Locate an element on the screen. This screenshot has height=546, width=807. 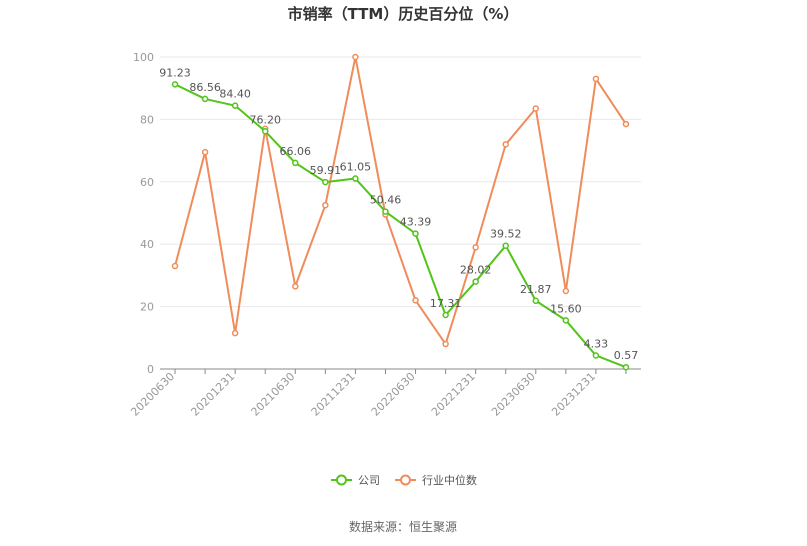
company-data-label: 66.06 is located at coordinates (296, 151).